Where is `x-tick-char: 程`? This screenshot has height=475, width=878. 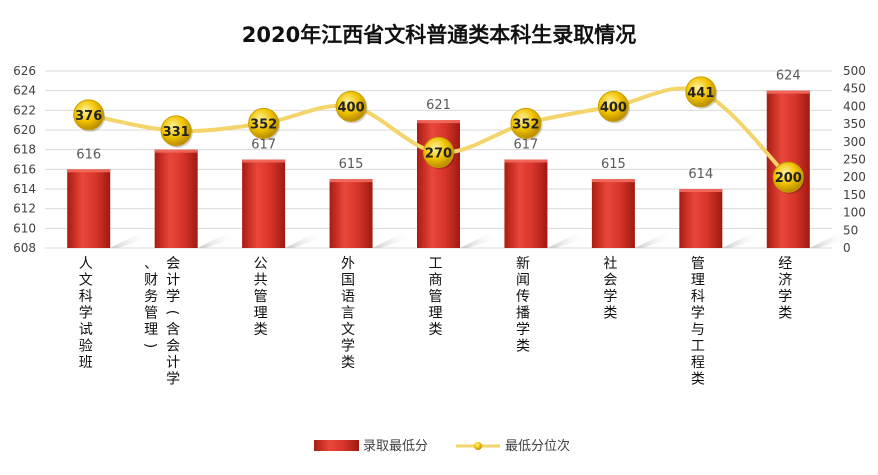 x-tick-char: 程 is located at coordinates (698, 363).